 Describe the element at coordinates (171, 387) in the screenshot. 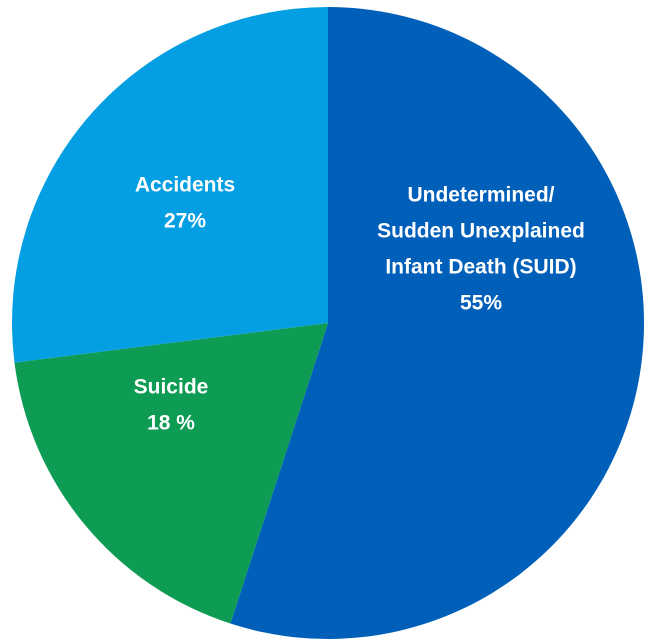

I see `slice-name-label: Suicide` at that location.